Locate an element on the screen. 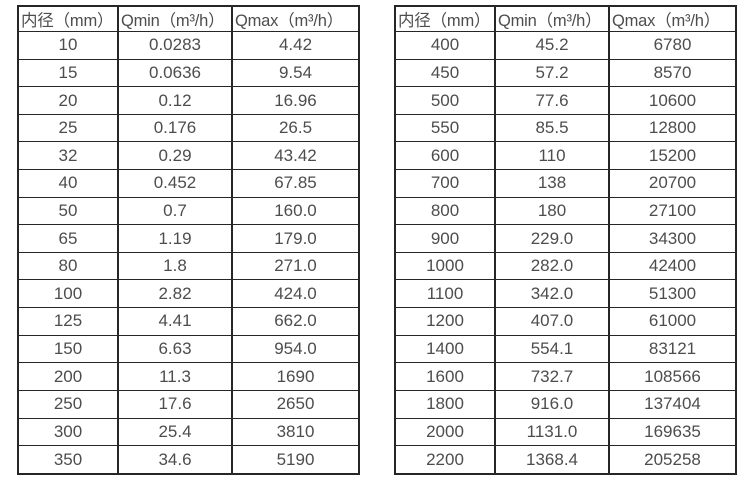 Image resolution: width=750 pixels, height=483 pixels. cell: 11.3 is located at coordinates (174, 376).